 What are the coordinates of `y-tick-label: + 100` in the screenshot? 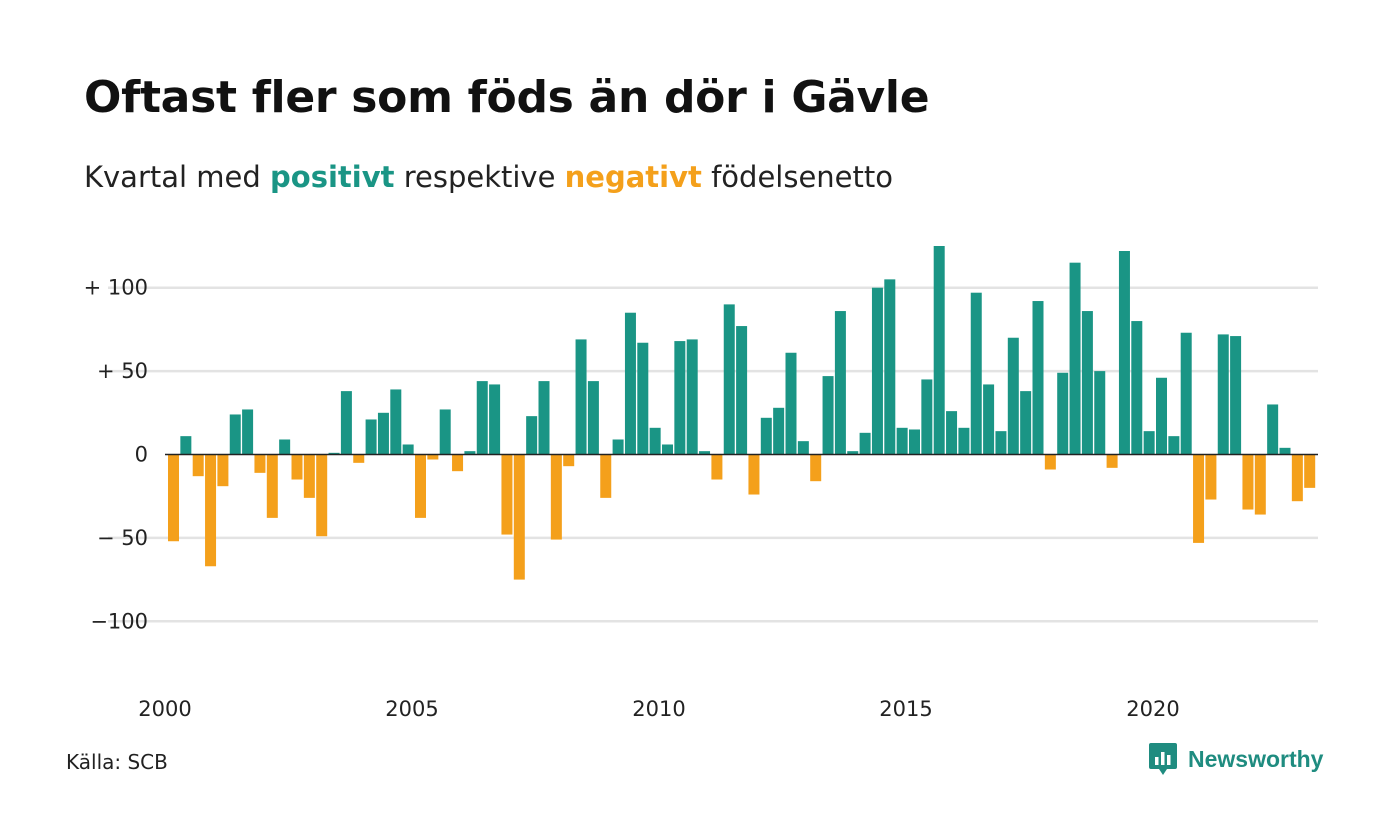 It's located at (116, 288).